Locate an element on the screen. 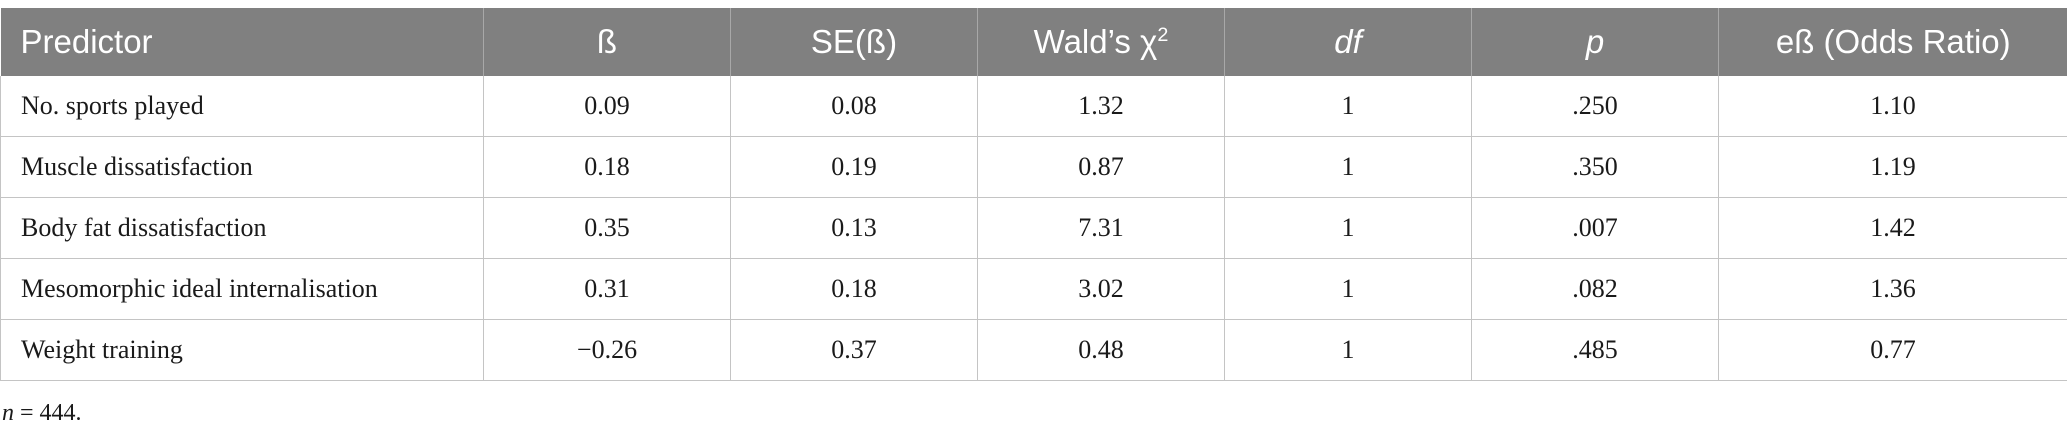  cell-beta: −0.26 is located at coordinates (607, 350).